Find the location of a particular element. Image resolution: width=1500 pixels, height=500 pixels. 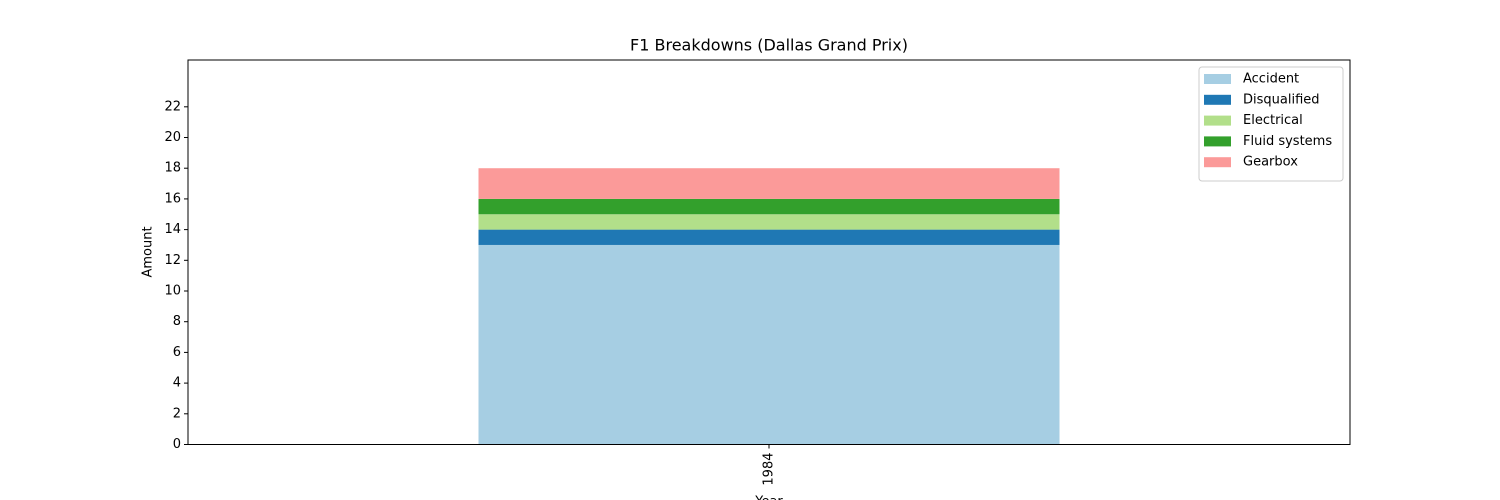

x-axis-label: Year is located at coordinates (768, 497).